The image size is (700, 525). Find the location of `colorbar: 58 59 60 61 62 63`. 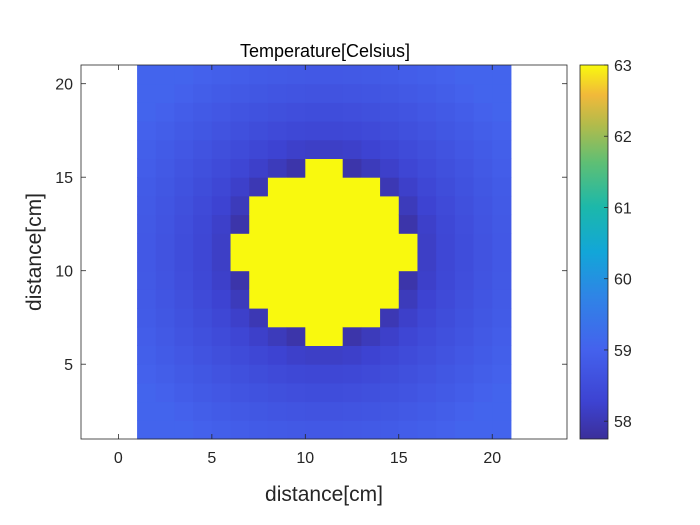

colorbar: 58 59 60 61 62 63 is located at coordinates (605, 249).